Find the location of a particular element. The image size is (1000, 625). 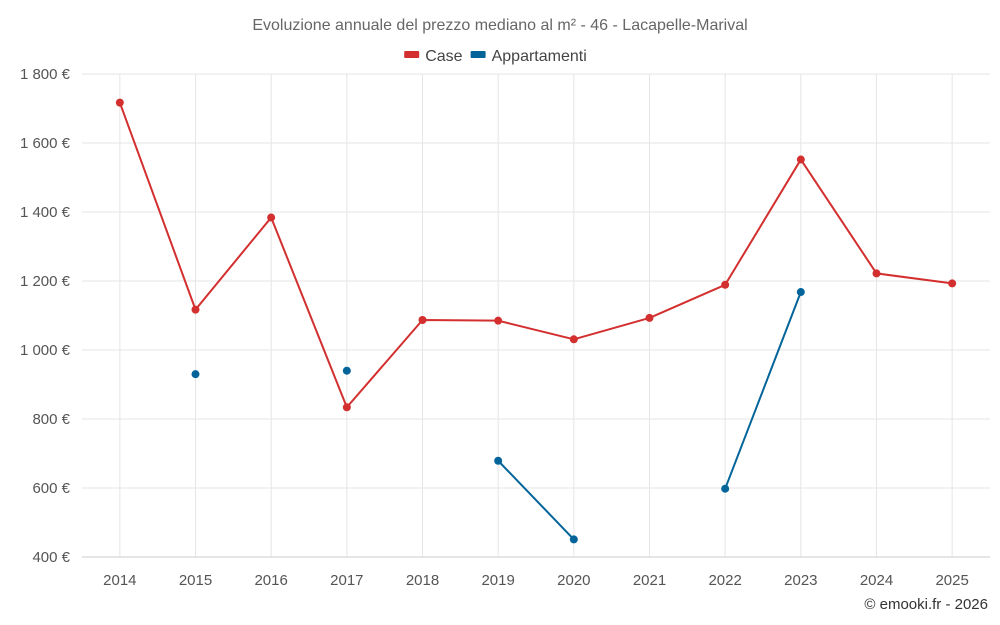

x-tick-label: 2020 is located at coordinates (573, 580).